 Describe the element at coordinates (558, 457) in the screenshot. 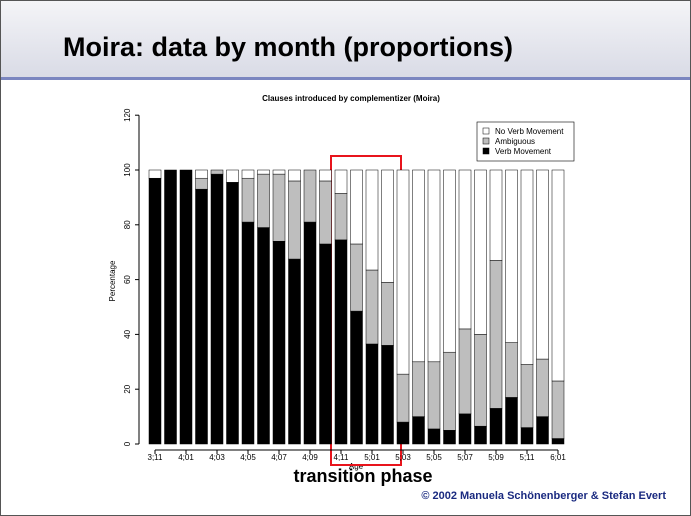

I see `x-tick-label: 6;01` at that location.